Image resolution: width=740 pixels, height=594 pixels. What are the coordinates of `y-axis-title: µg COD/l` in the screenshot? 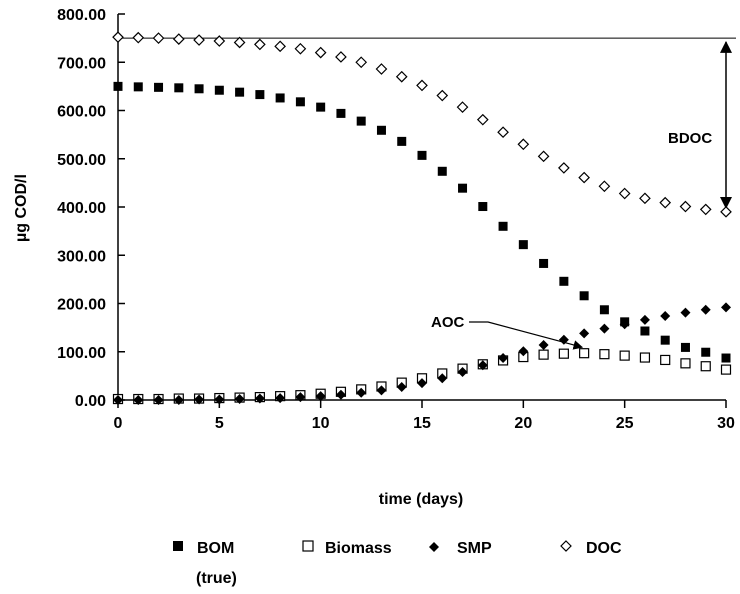 It's located at (21, 208).